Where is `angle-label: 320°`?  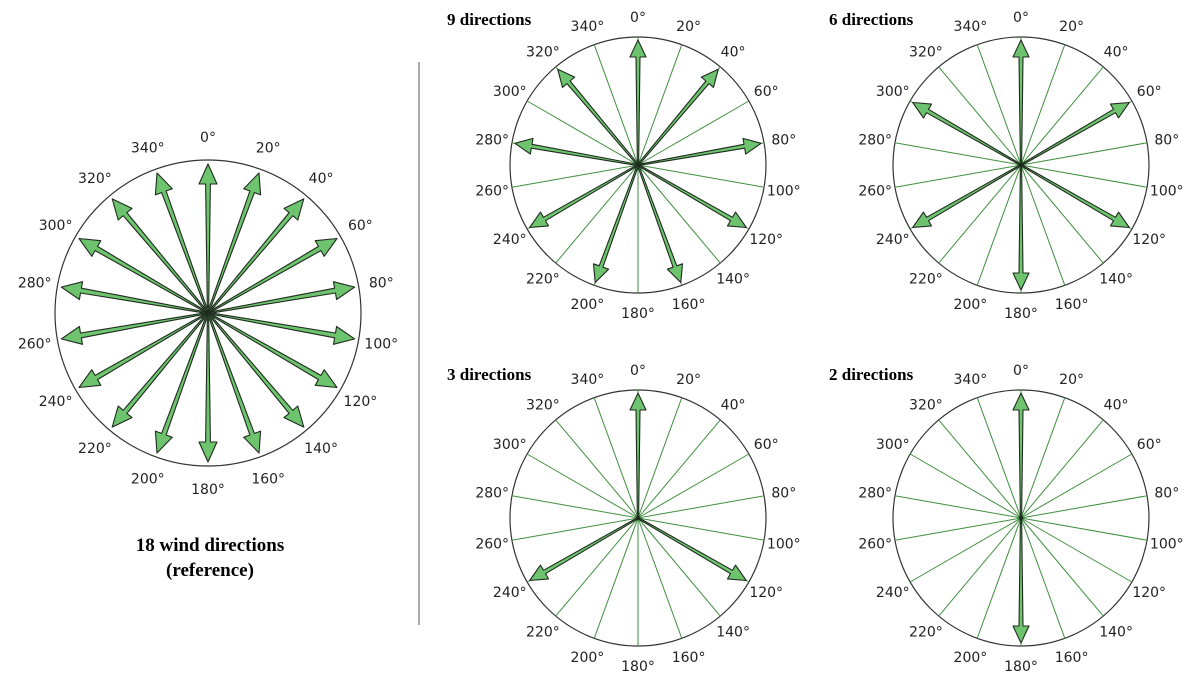 angle-label: 320° is located at coordinates (926, 53).